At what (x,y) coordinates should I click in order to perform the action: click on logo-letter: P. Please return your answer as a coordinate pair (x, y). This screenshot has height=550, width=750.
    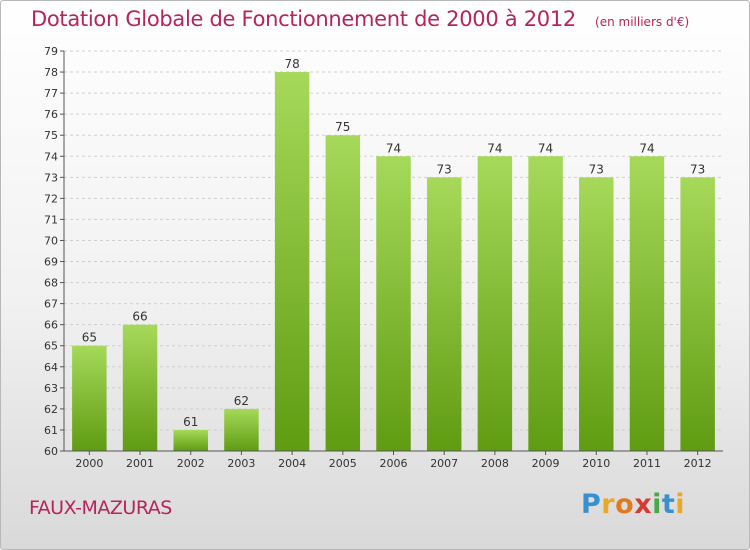
    Looking at the image, I should click on (591, 504).